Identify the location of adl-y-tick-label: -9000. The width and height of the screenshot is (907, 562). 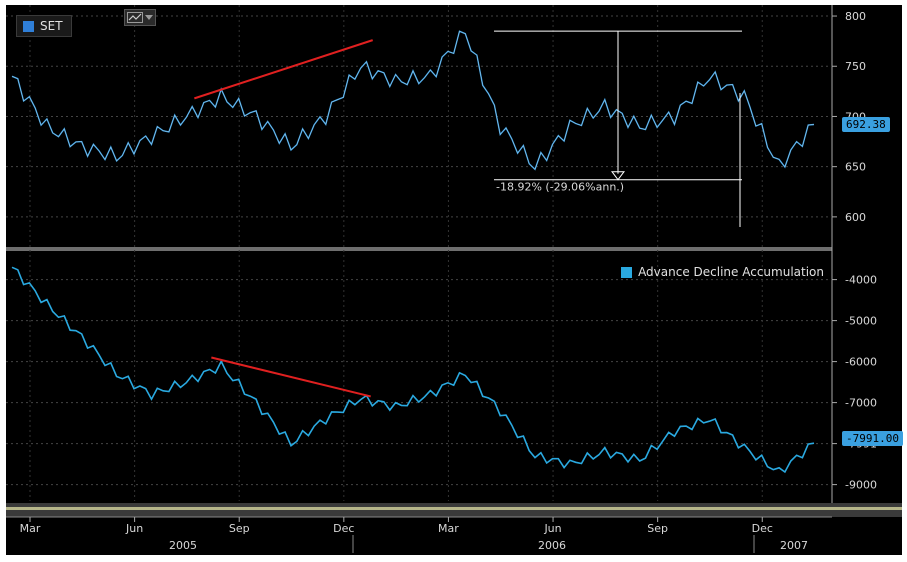
(861, 485).